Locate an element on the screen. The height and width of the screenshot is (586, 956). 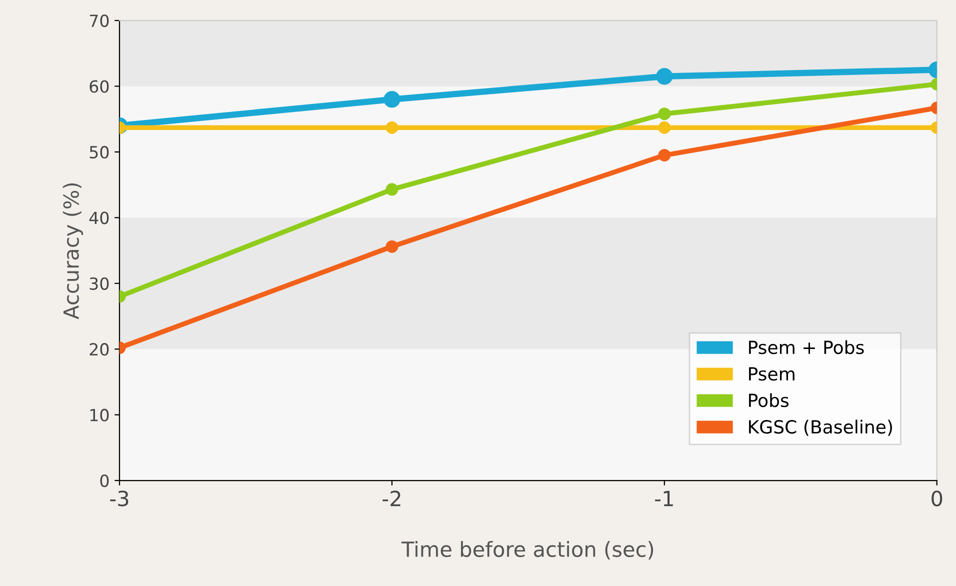
y-tick-label: 20 is located at coordinates (99, 349).